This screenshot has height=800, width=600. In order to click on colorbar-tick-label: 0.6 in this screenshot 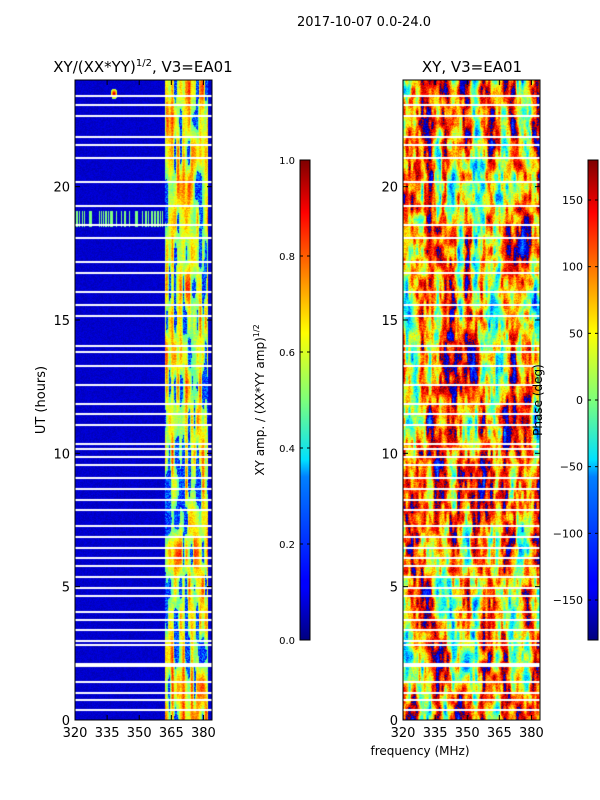, I will do `click(287, 353)`.